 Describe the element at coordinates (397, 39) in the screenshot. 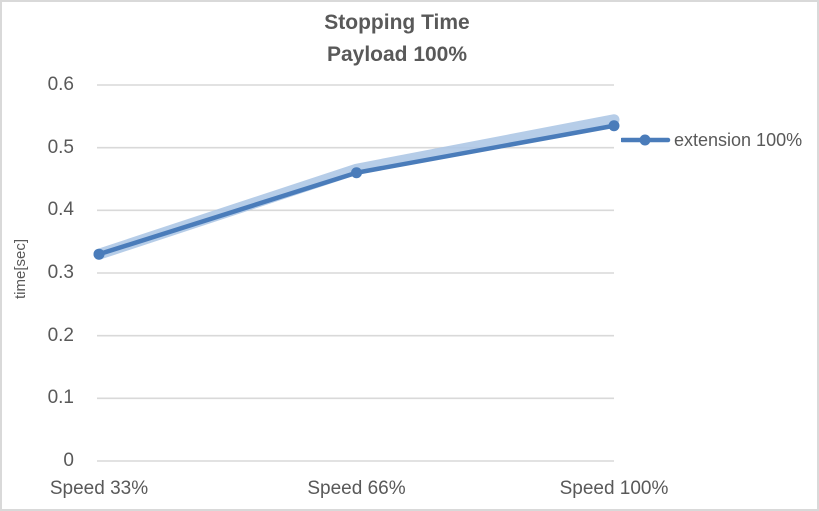

I see `chart-title: Stopping Time Payload 100%` at that location.